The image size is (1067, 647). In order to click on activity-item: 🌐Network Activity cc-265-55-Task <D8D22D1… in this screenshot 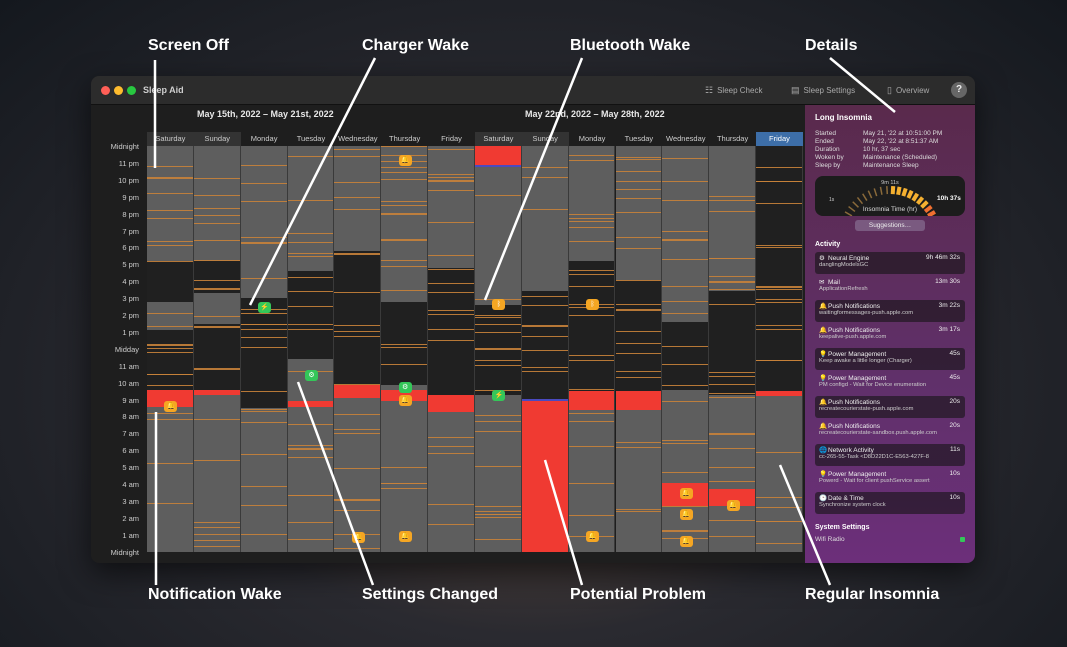, I will do `click(890, 455)`.